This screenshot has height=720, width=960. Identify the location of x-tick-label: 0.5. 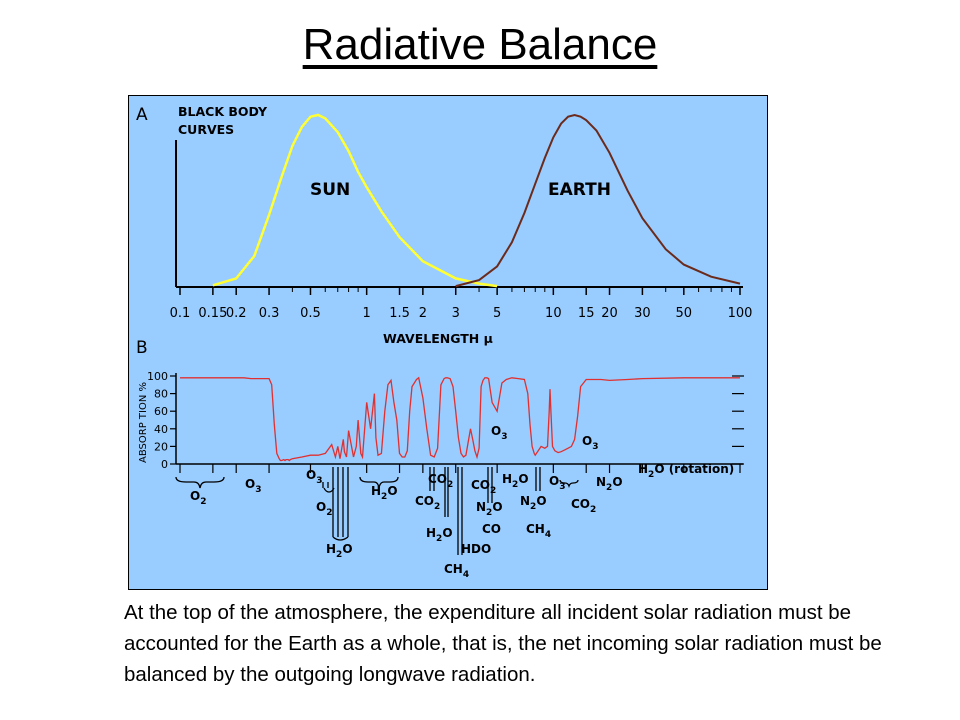
(310, 313).